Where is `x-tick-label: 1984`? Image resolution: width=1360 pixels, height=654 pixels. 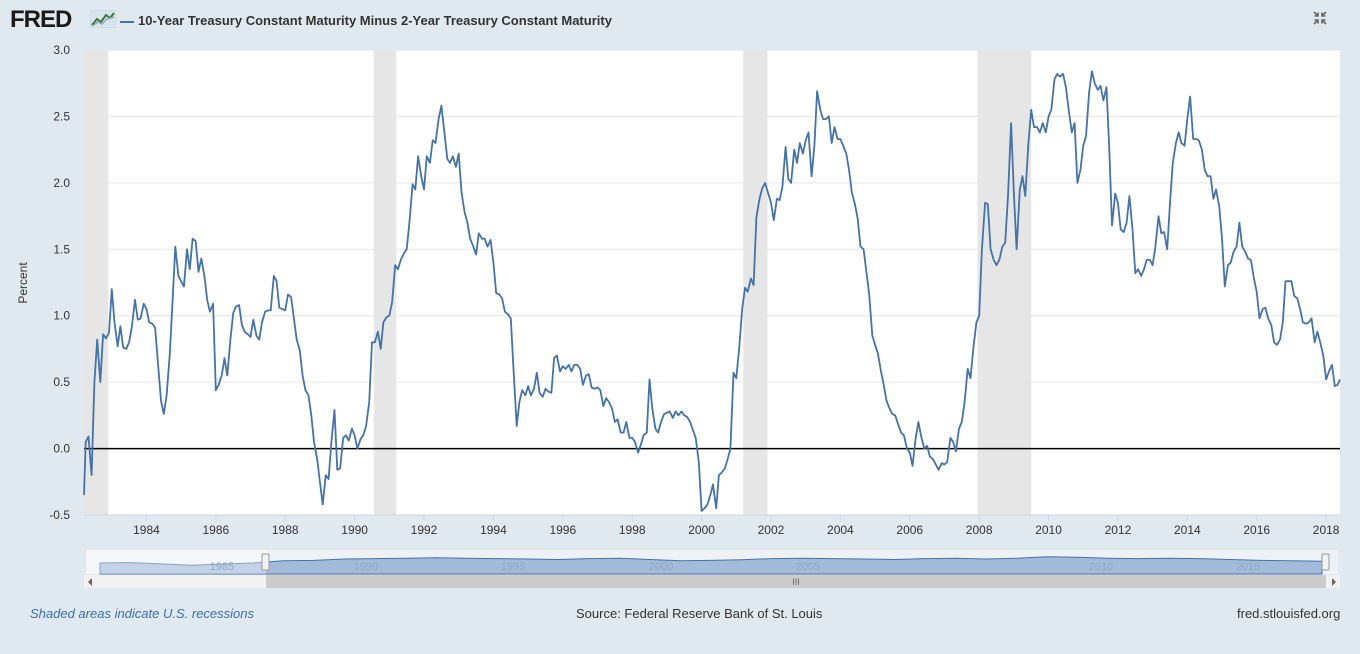 x-tick-label: 1984 is located at coordinates (146, 530).